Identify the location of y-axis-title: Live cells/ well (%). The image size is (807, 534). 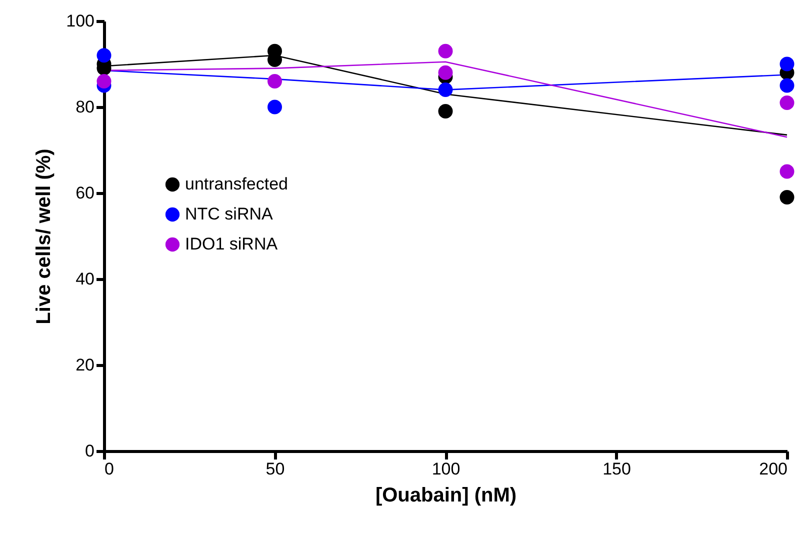
(44, 236).